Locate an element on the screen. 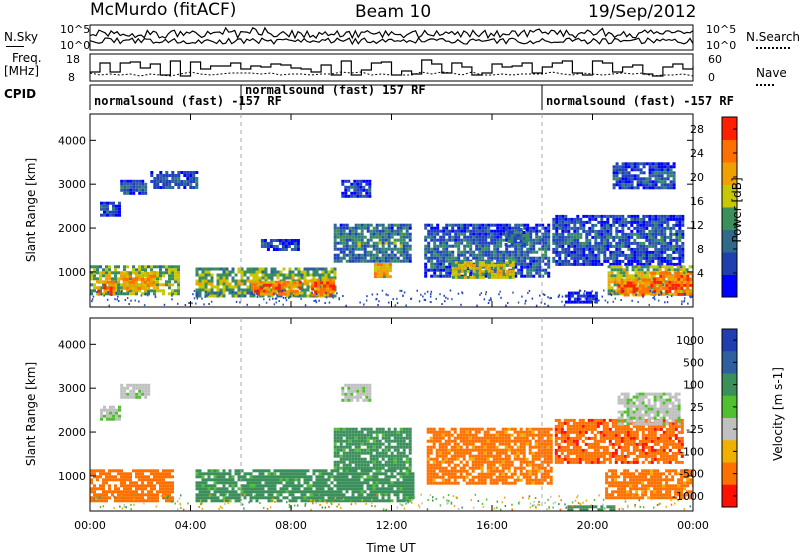  freq-bottom-tick: 8 is located at coordinates (71, 77).